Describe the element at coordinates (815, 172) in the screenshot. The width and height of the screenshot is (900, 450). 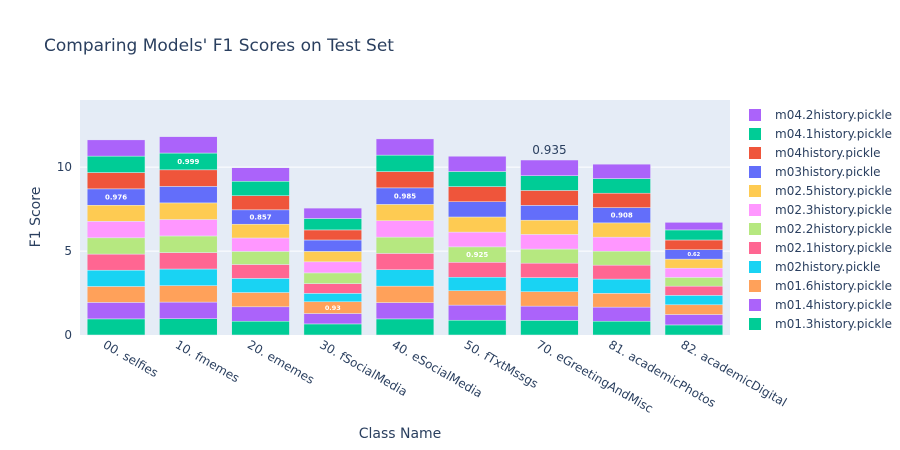
I see `legend-item: m03history.pickle` at that location.